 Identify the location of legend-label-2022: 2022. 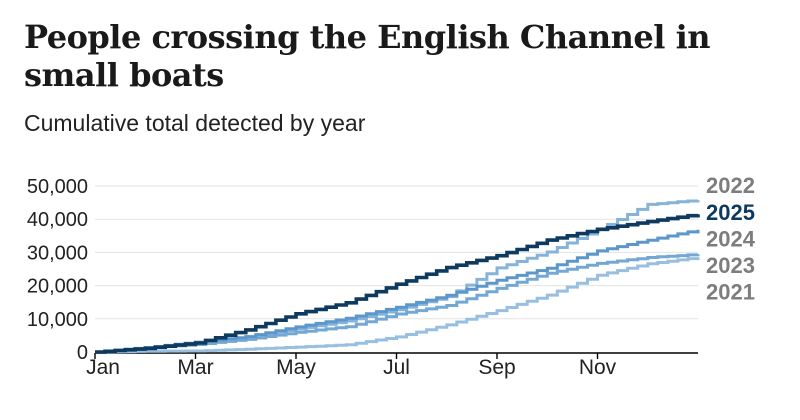
(730, 185).